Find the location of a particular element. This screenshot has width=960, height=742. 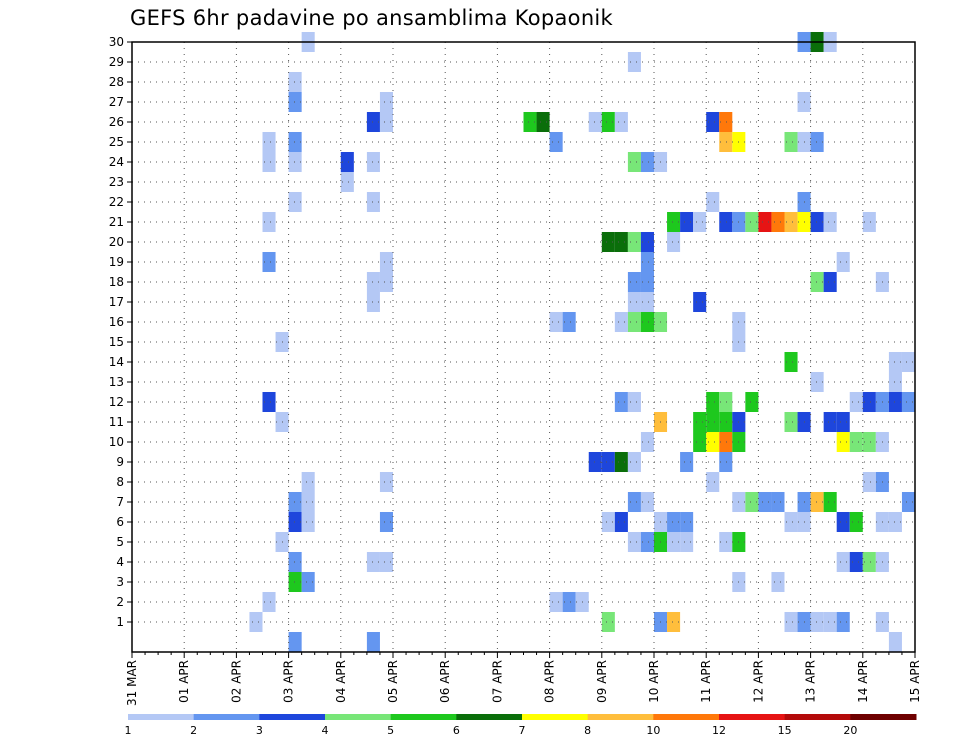

y-tick-label: 7 is located at coordinates (120, 502).